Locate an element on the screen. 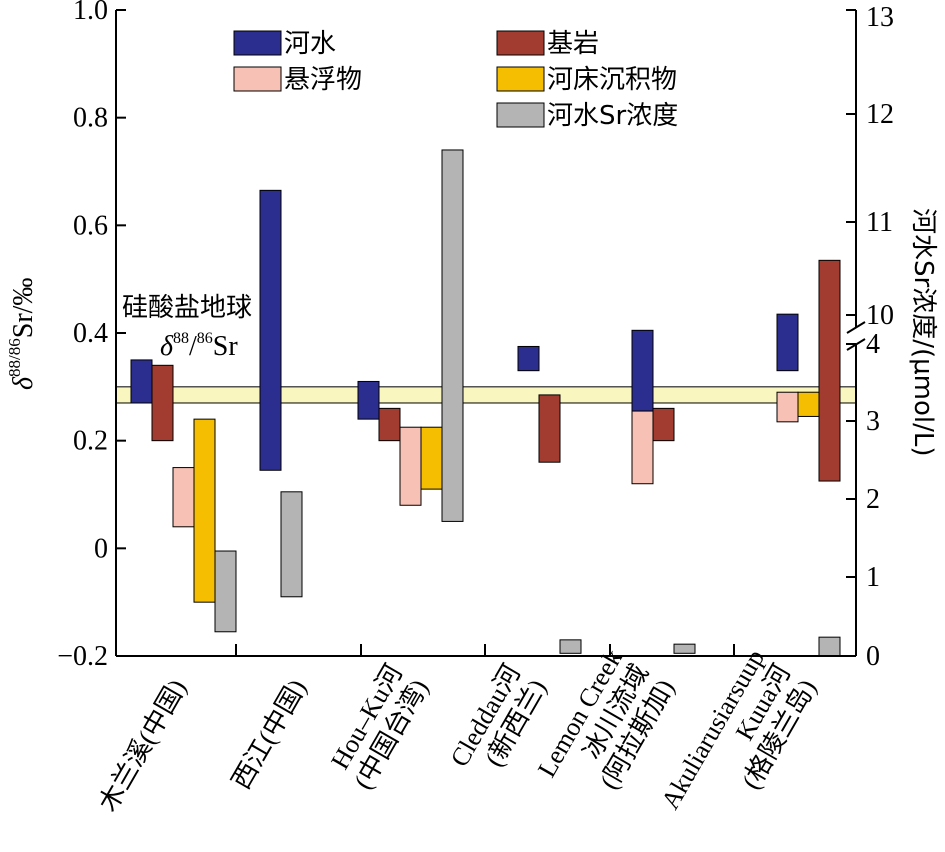  reference-band is located at coordinates (486, 395).